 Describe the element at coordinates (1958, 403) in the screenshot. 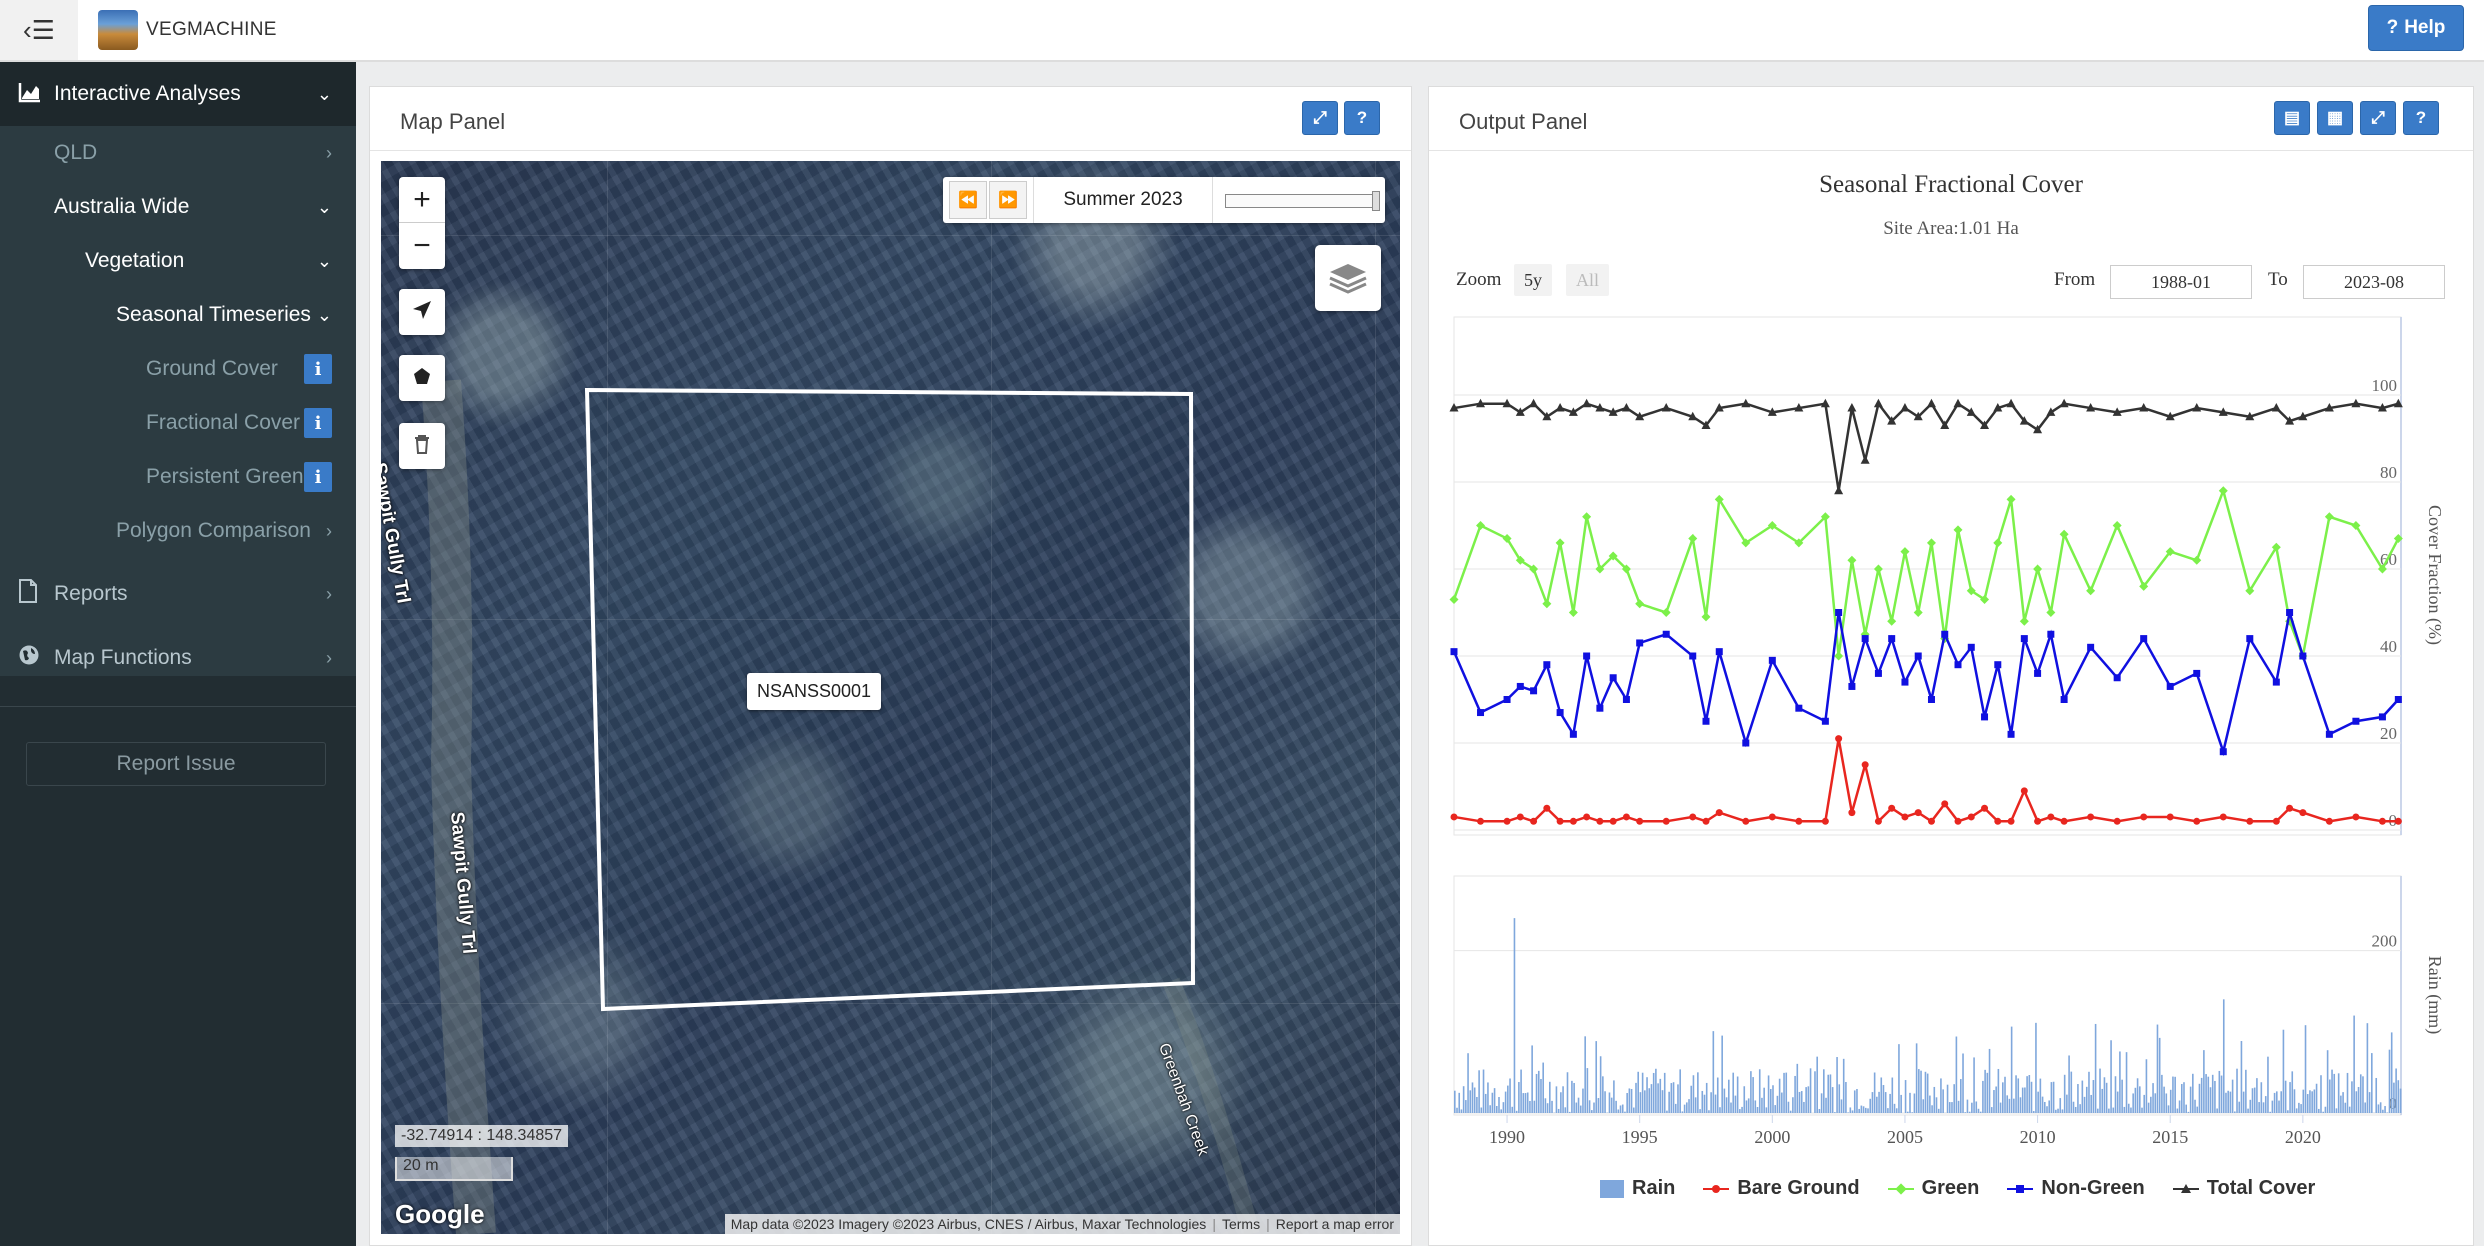

I see `data-point-total-cover` at that location.